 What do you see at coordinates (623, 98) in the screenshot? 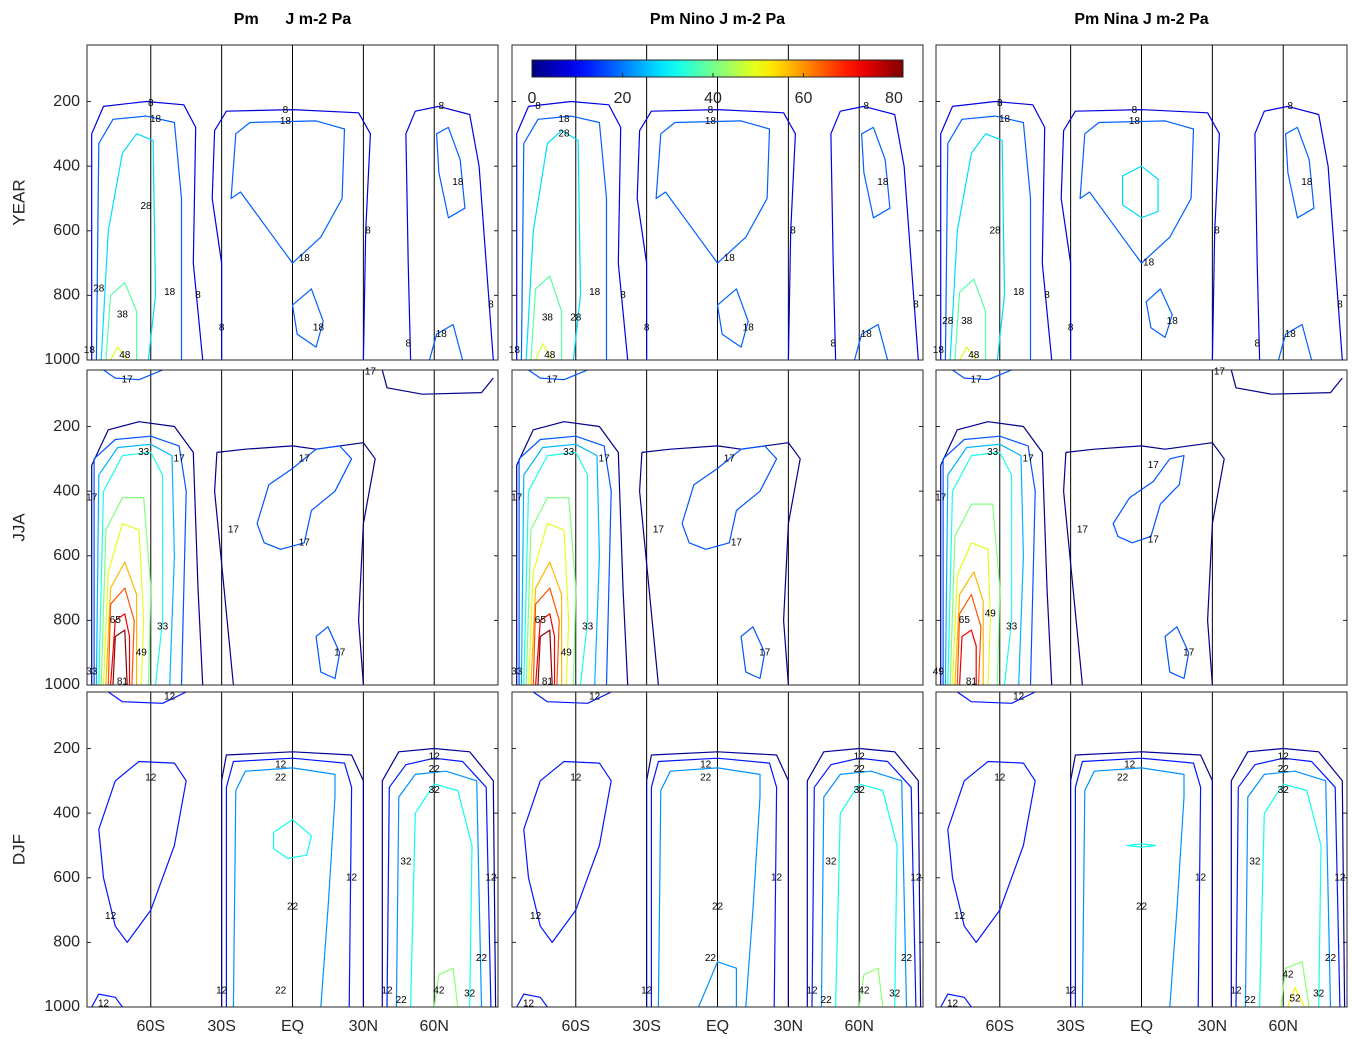
I see `colorbar-tick-label: 20` at bounding box center [623, 98].